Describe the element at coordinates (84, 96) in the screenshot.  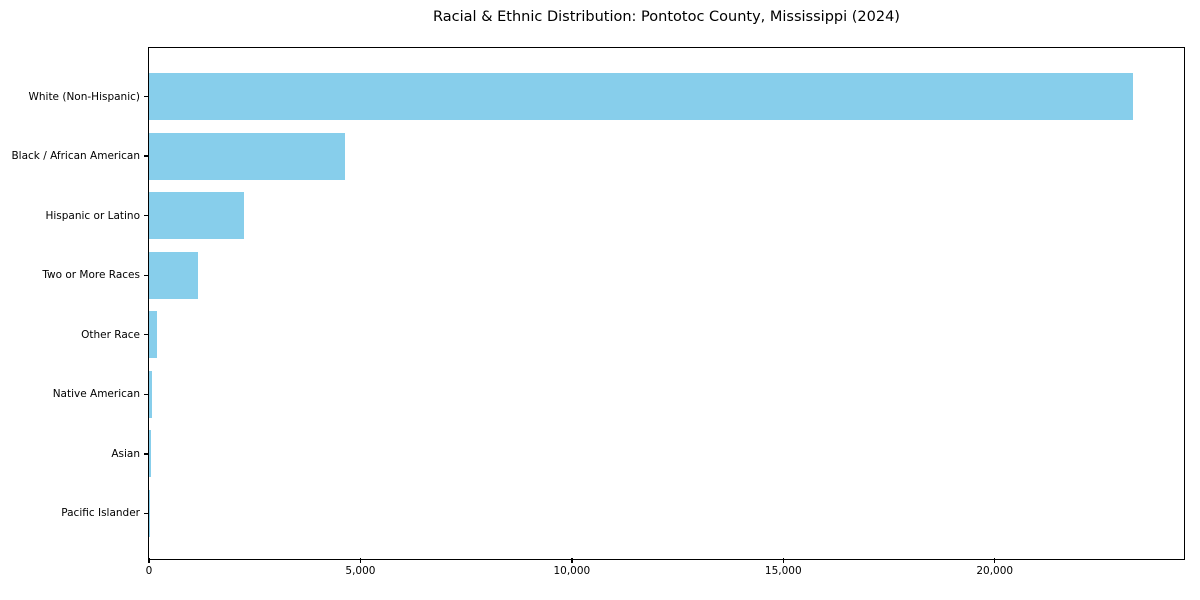
I see `y-axis-label: White (Non-Hispanic)` at that location.